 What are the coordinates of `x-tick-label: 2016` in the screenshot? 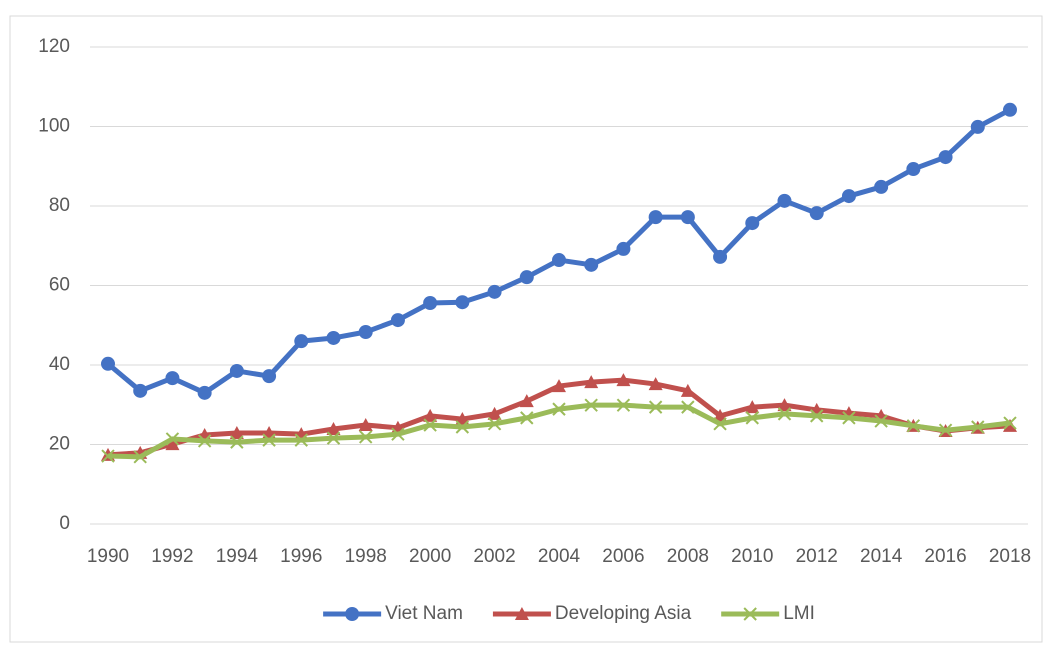 It's located at (945, 556).